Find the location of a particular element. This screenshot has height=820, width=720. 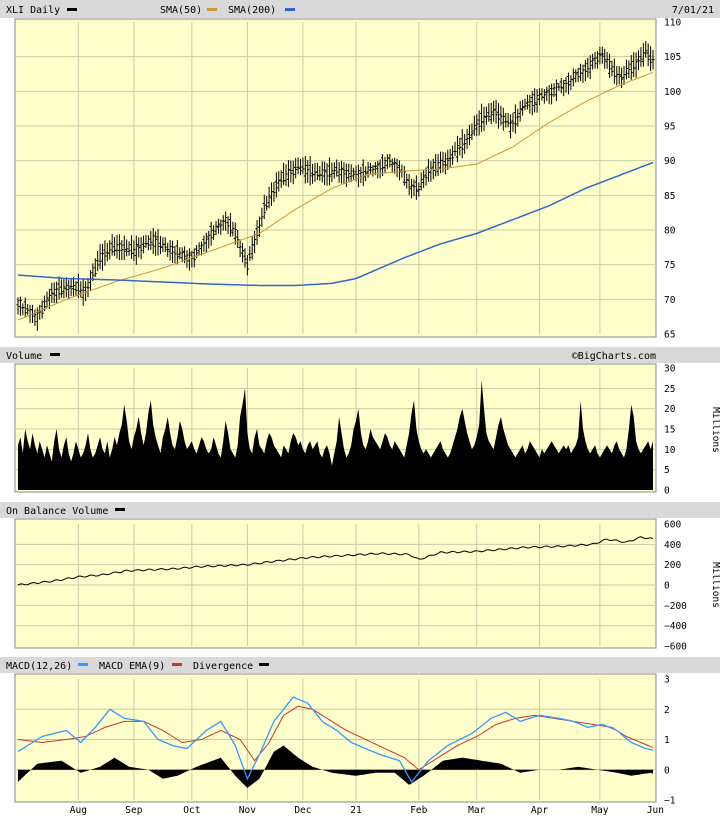

macd-header-bar is located at coordinates (360, 665).